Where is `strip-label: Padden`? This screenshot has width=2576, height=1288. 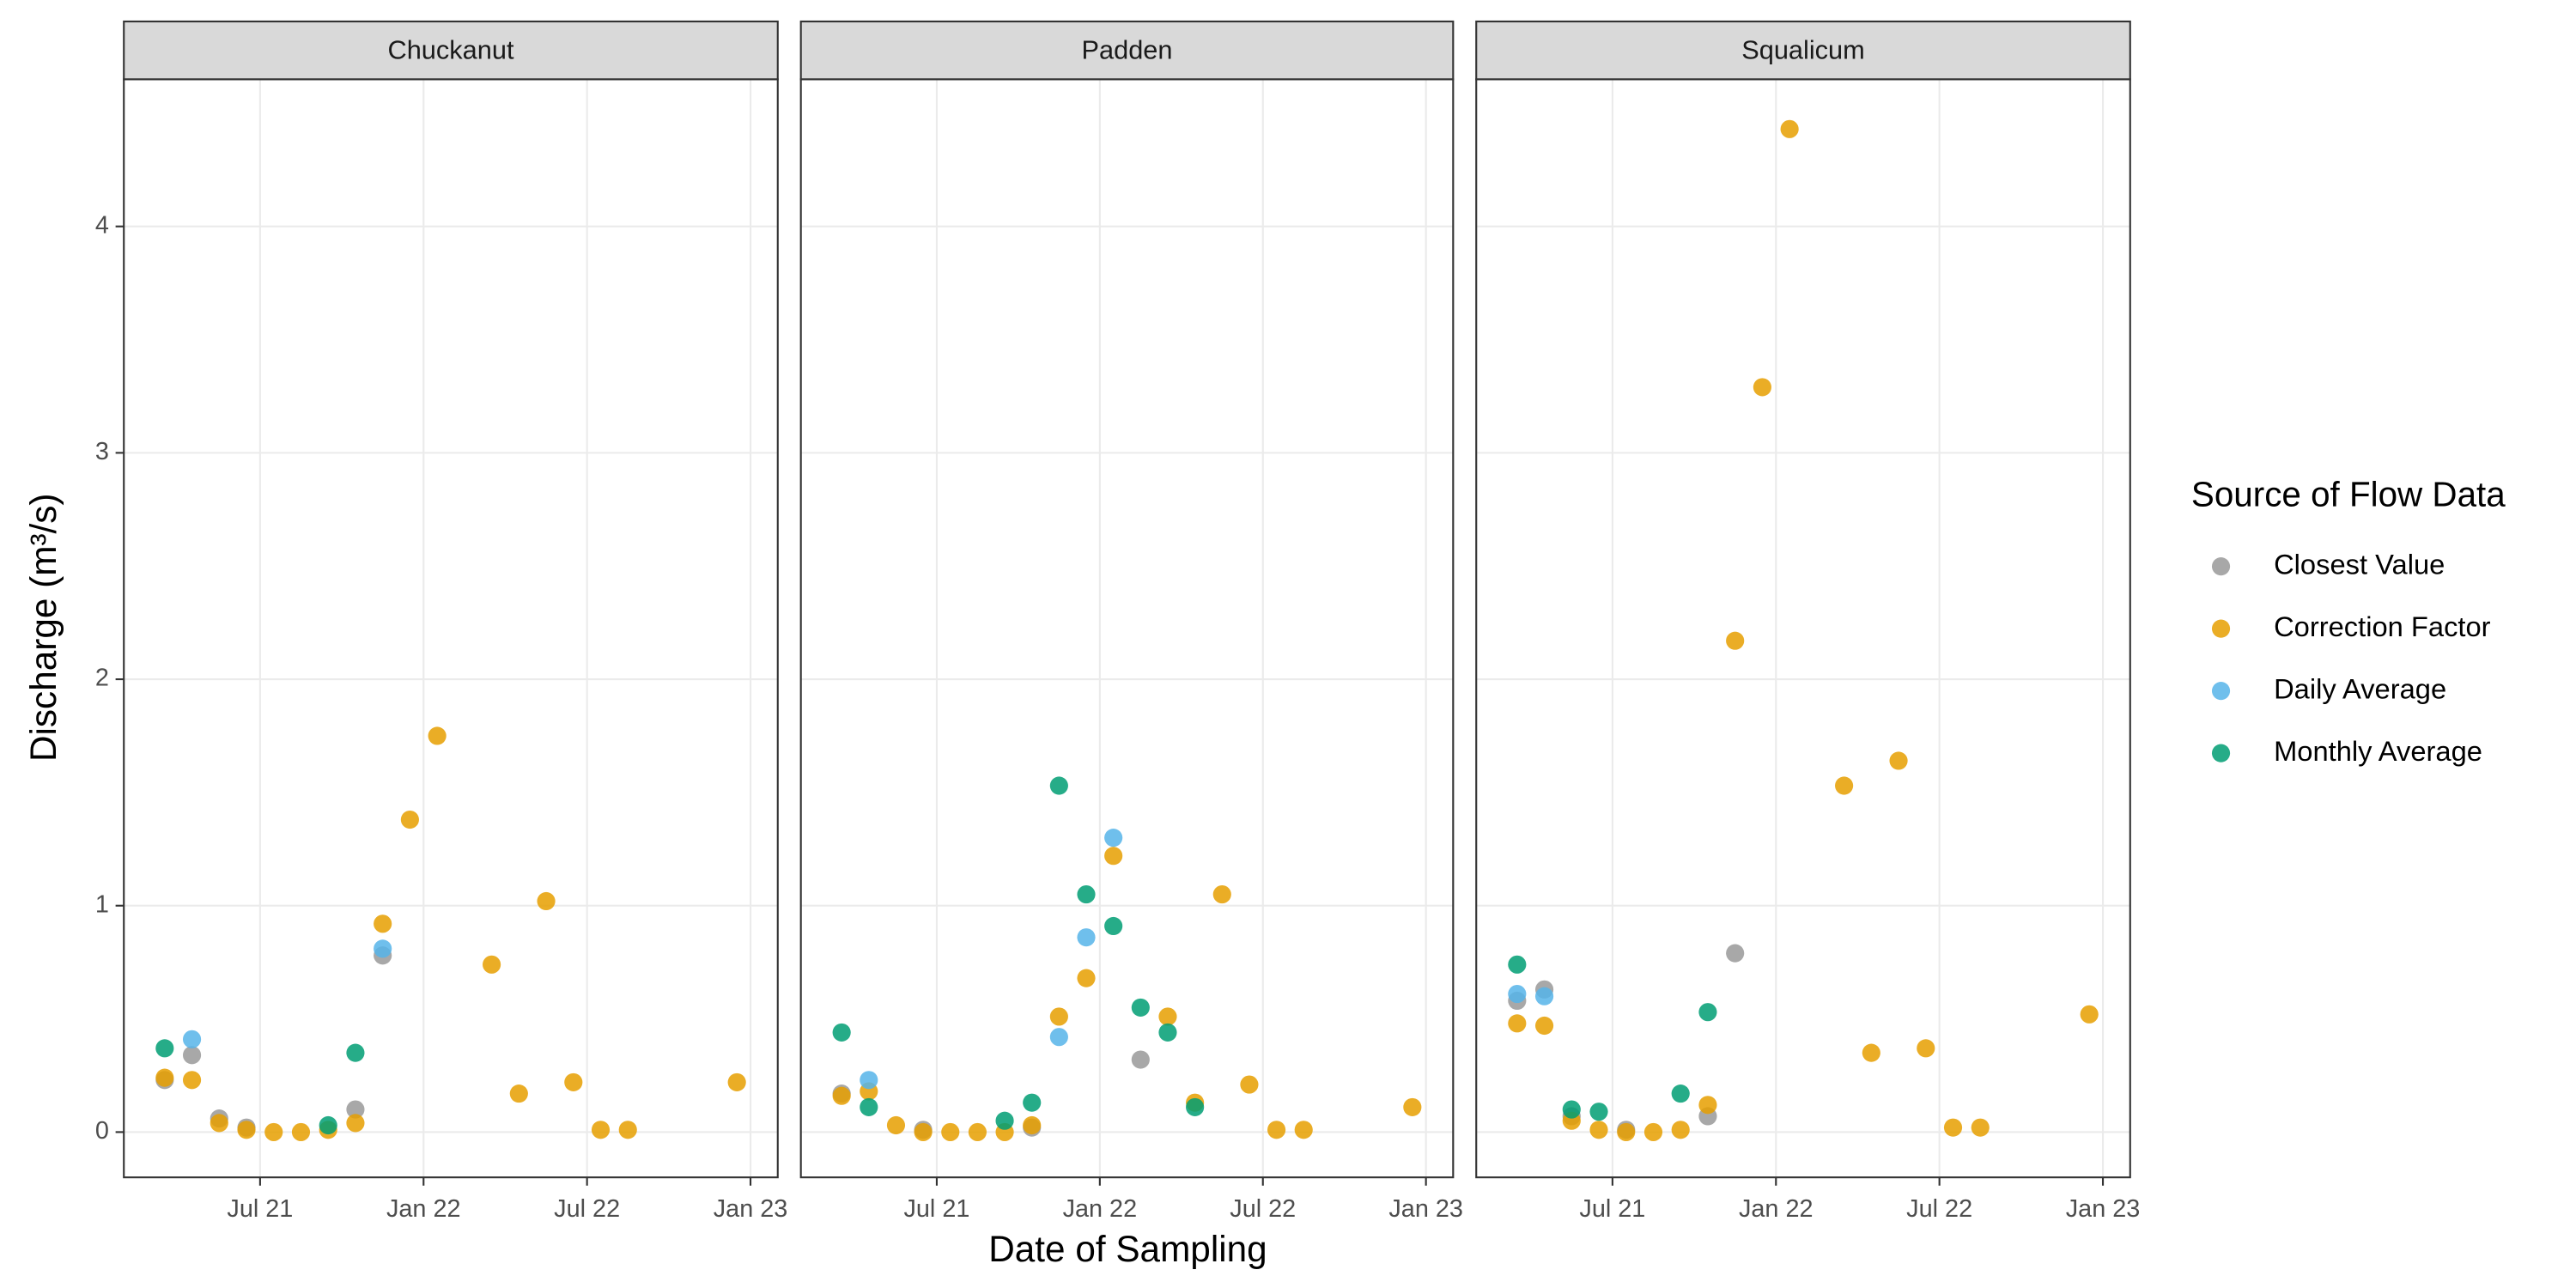 strip-label: Padden is located at coordinates (1126, 50).